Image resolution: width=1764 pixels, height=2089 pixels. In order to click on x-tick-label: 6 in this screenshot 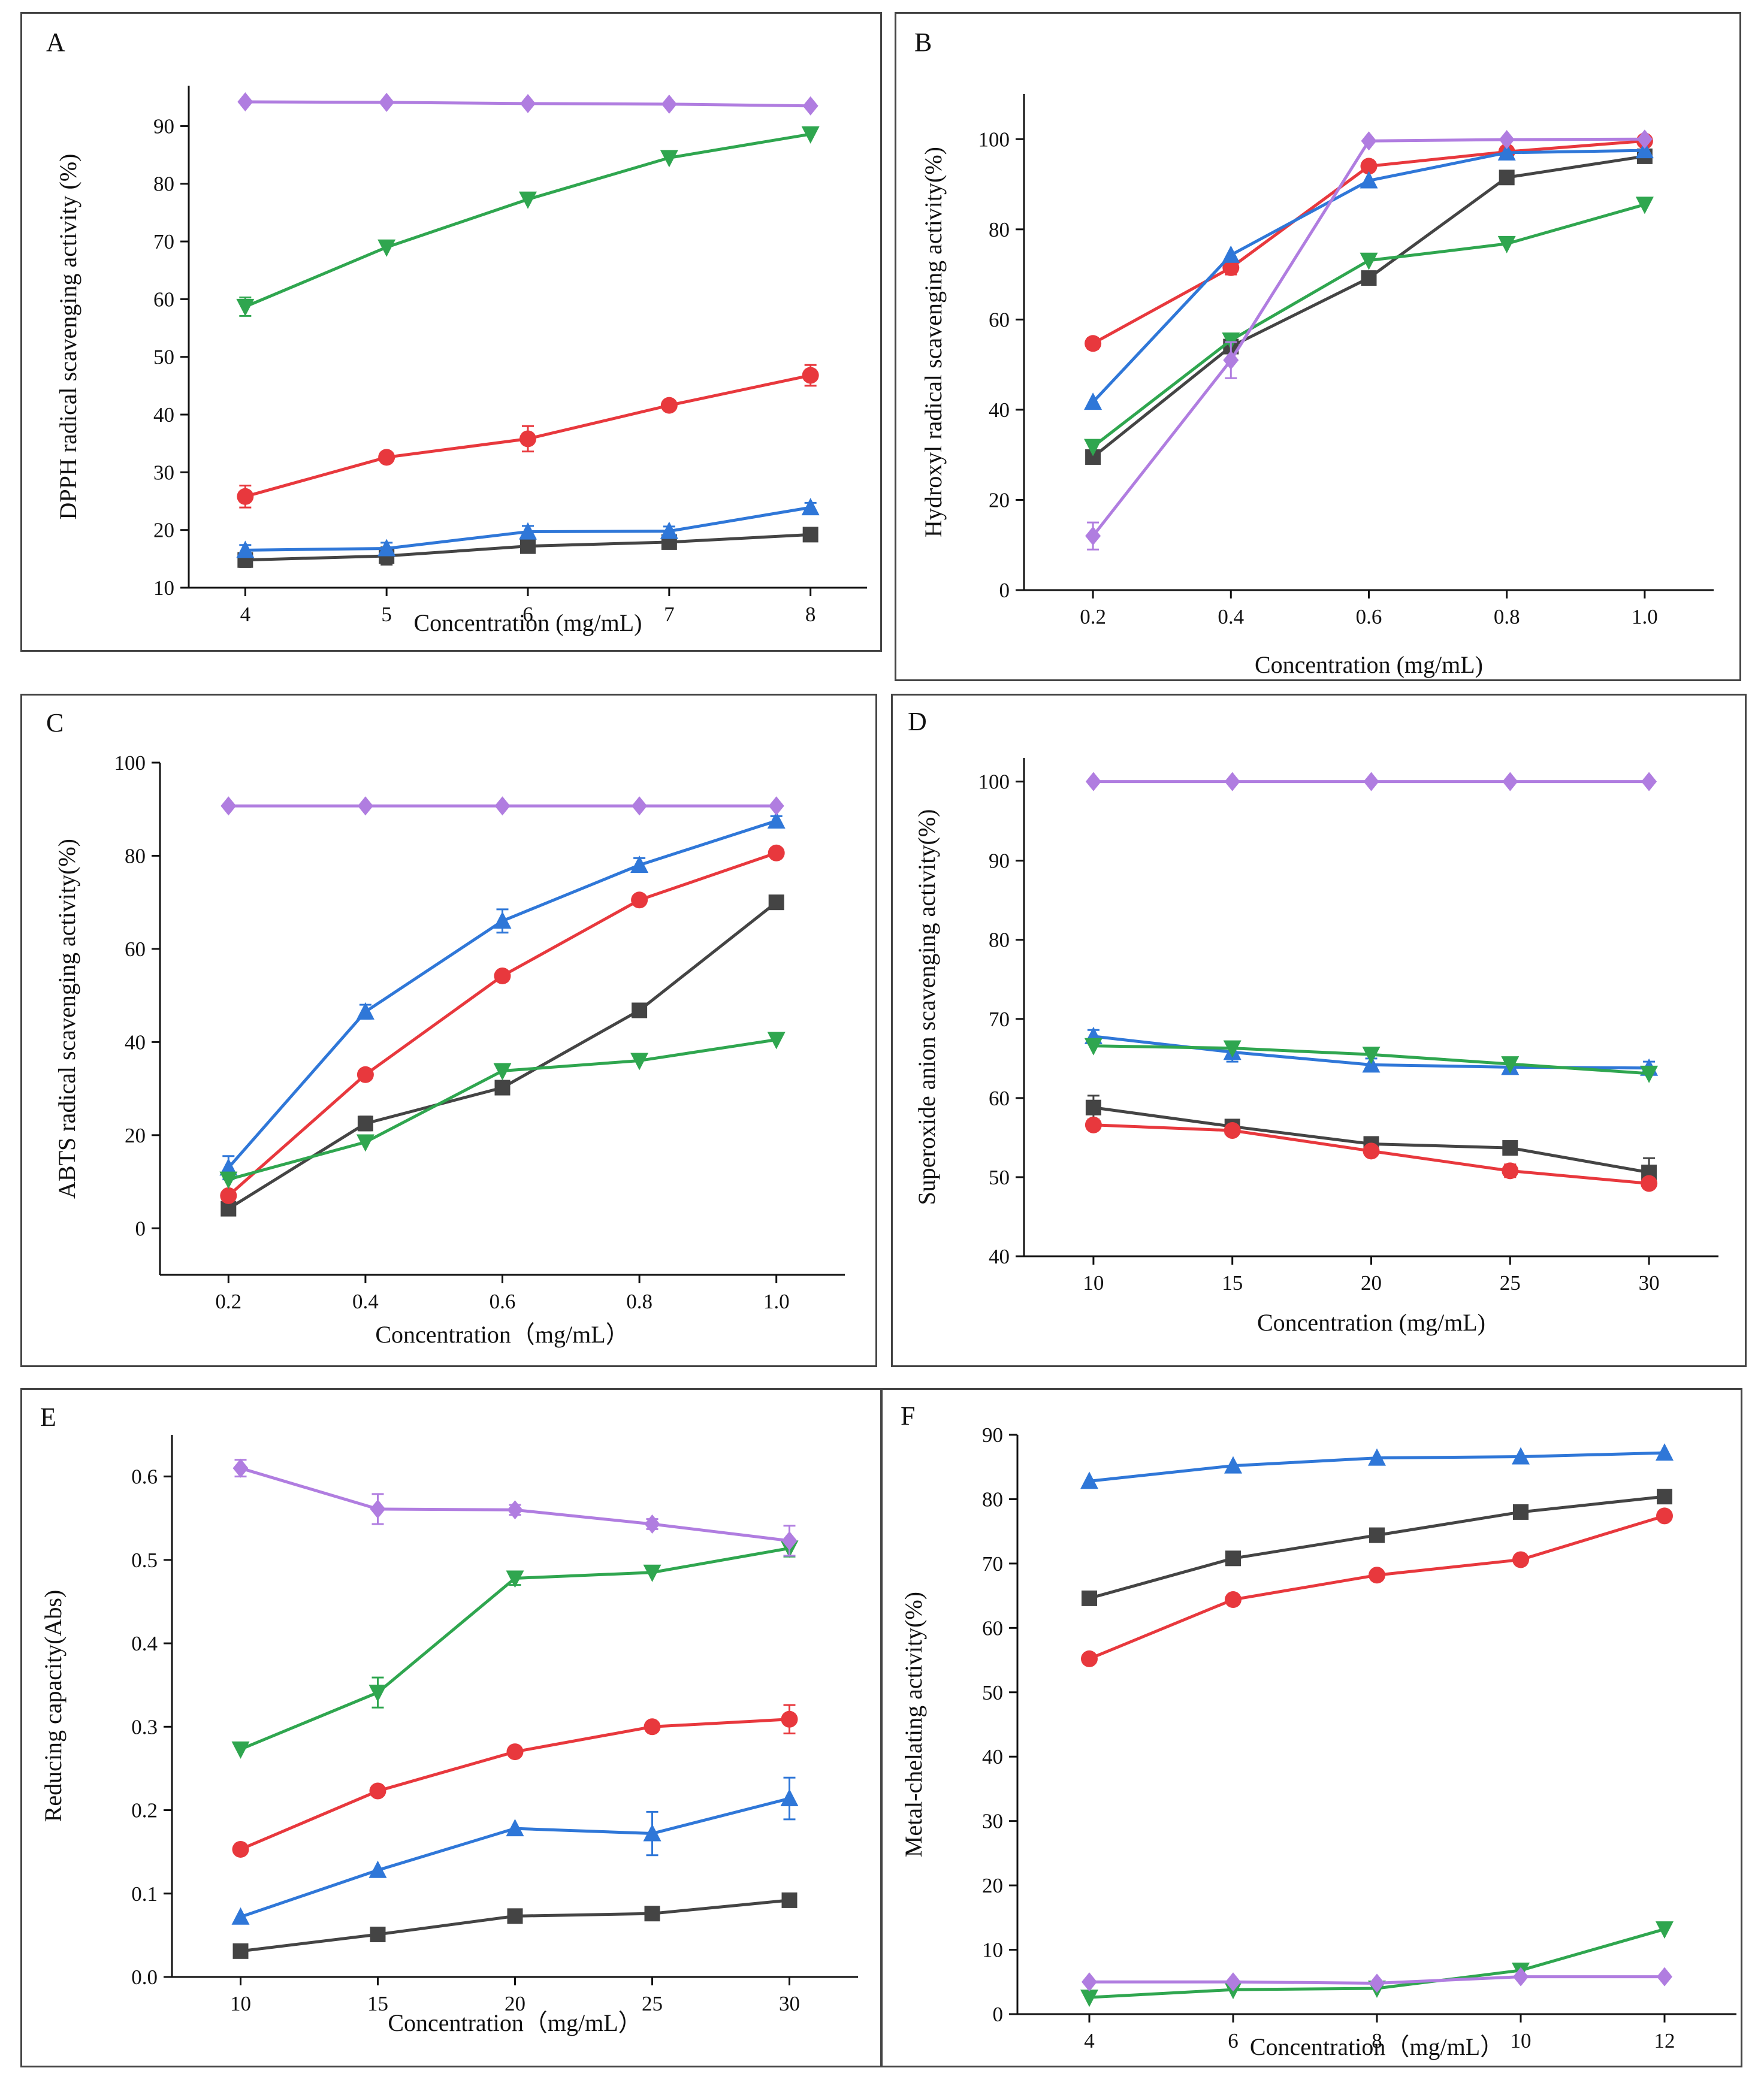, I will do `click(527, 614)`.